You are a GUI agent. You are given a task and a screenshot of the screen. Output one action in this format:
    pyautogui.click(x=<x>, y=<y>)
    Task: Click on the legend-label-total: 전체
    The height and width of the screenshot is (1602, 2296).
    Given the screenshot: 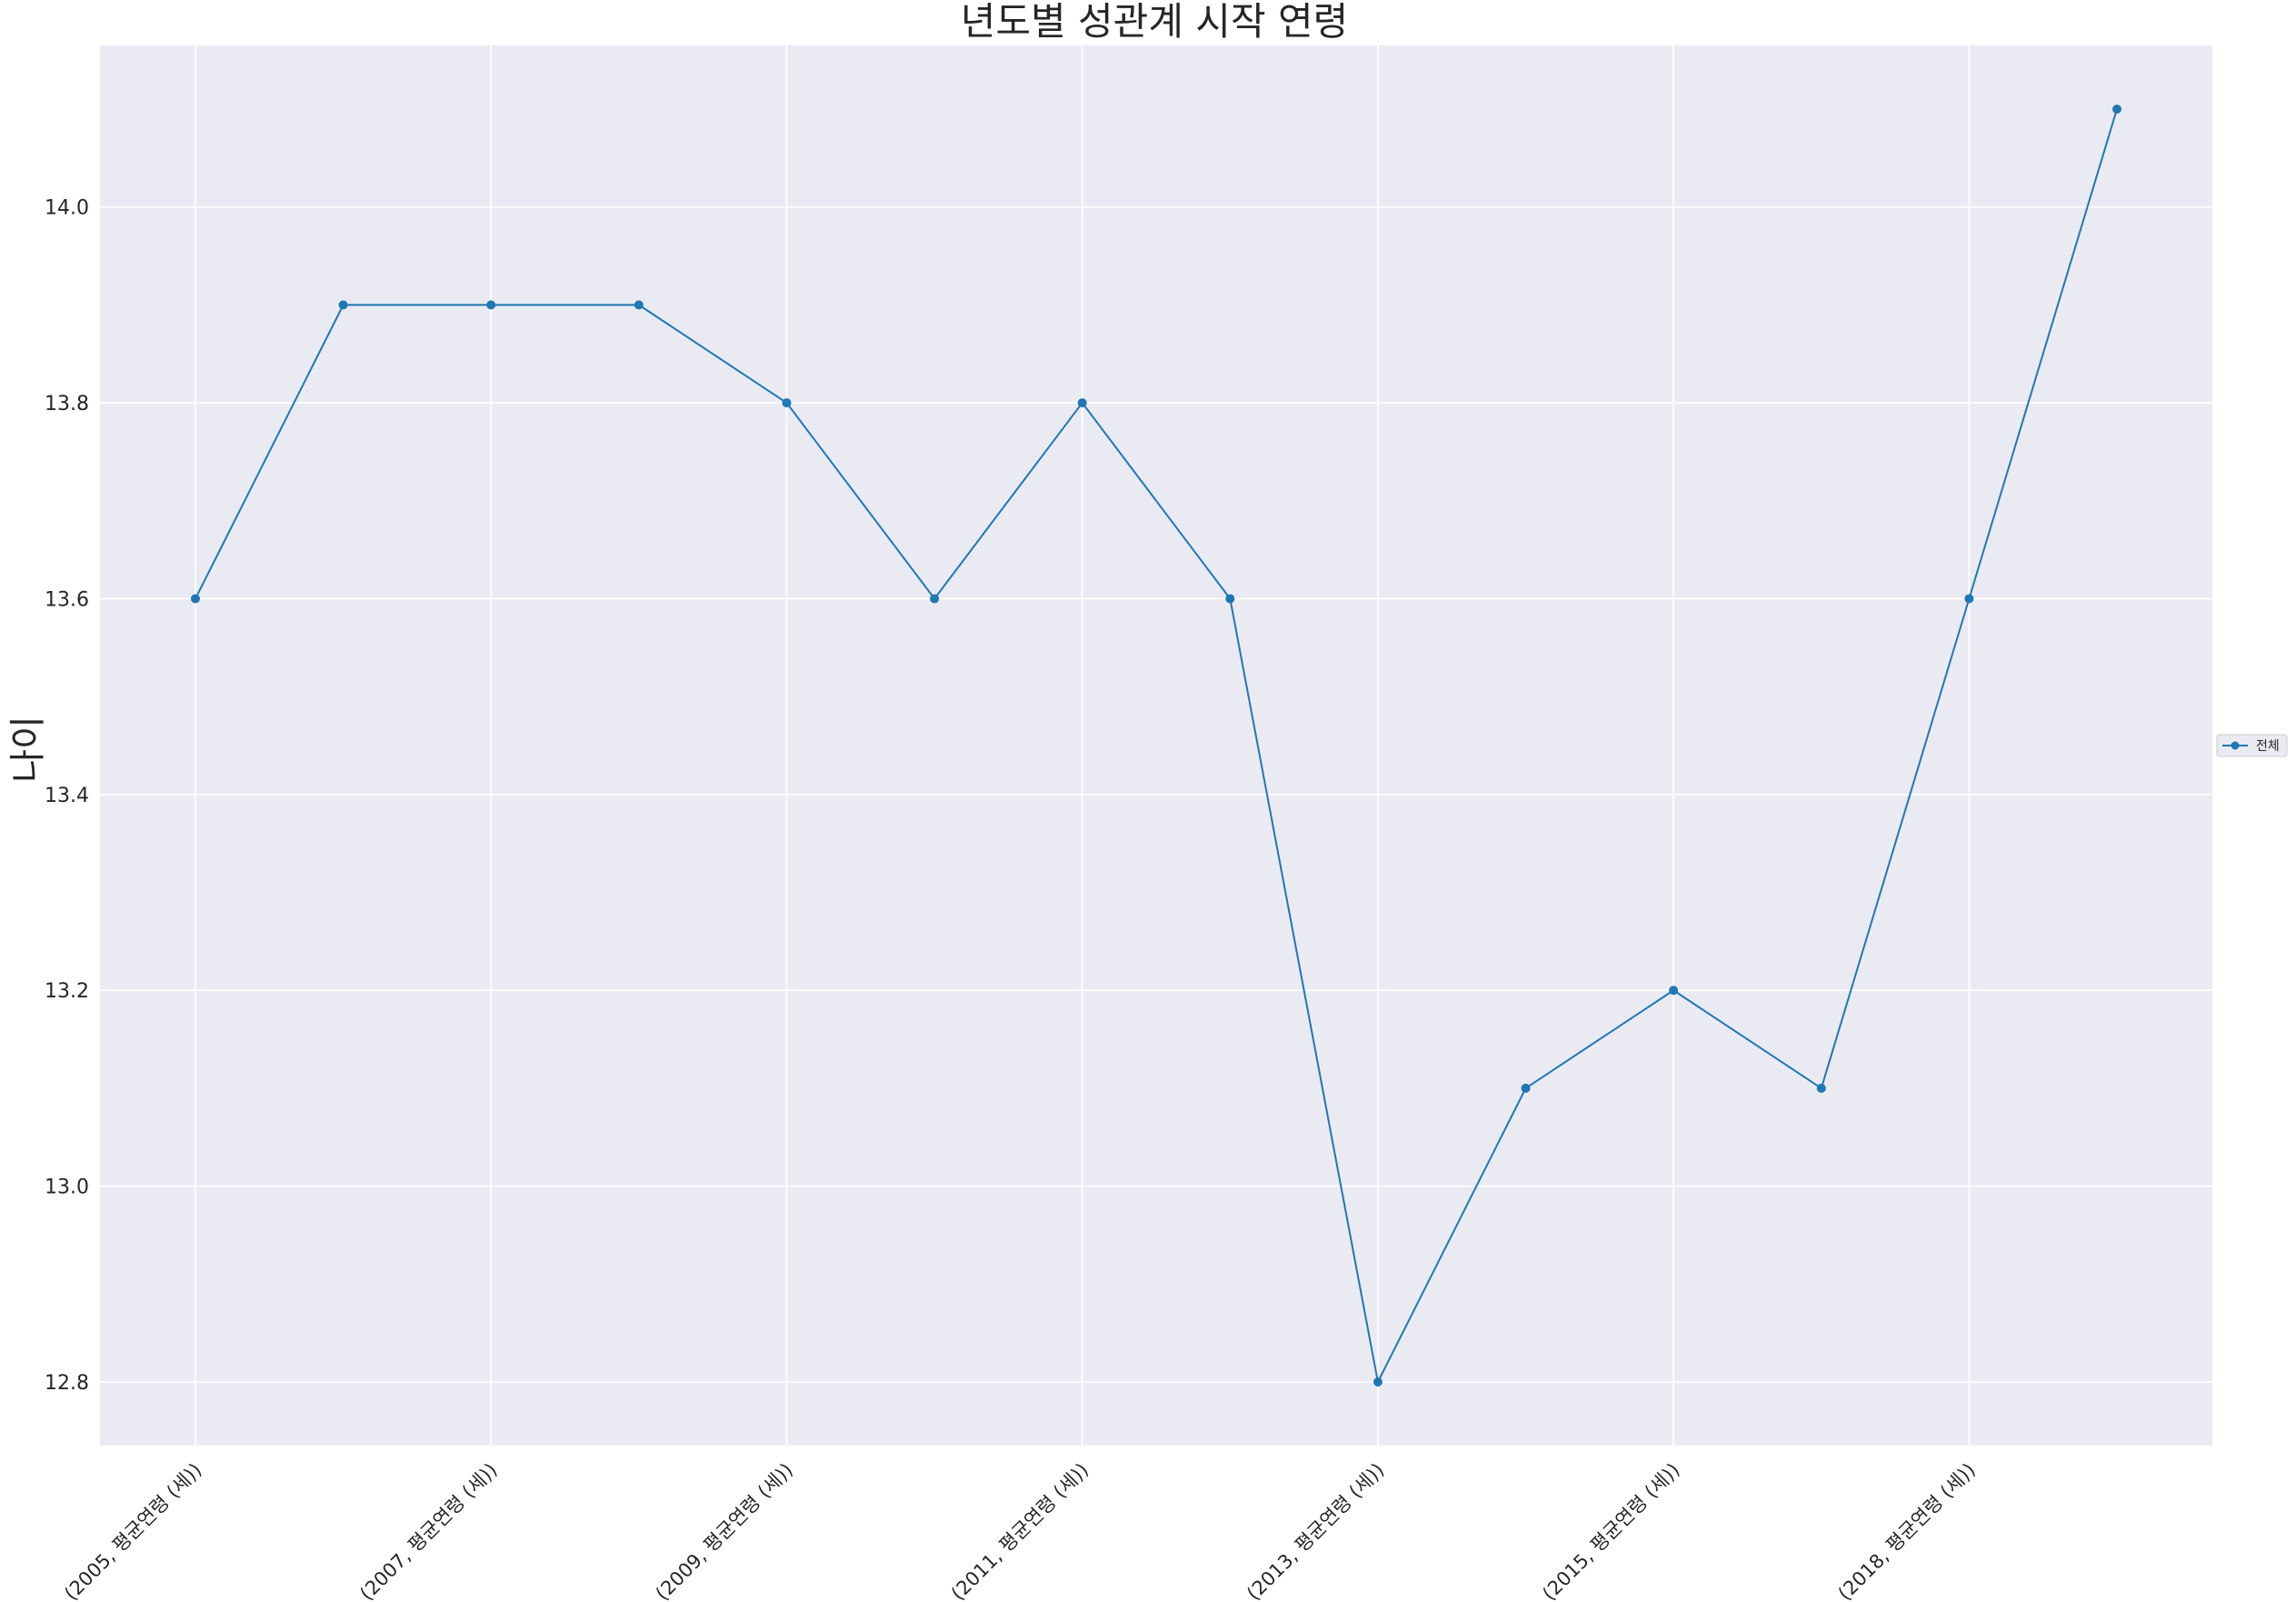 What is the action you would take?
    pyautogui.click(x=2268, y=746)
    